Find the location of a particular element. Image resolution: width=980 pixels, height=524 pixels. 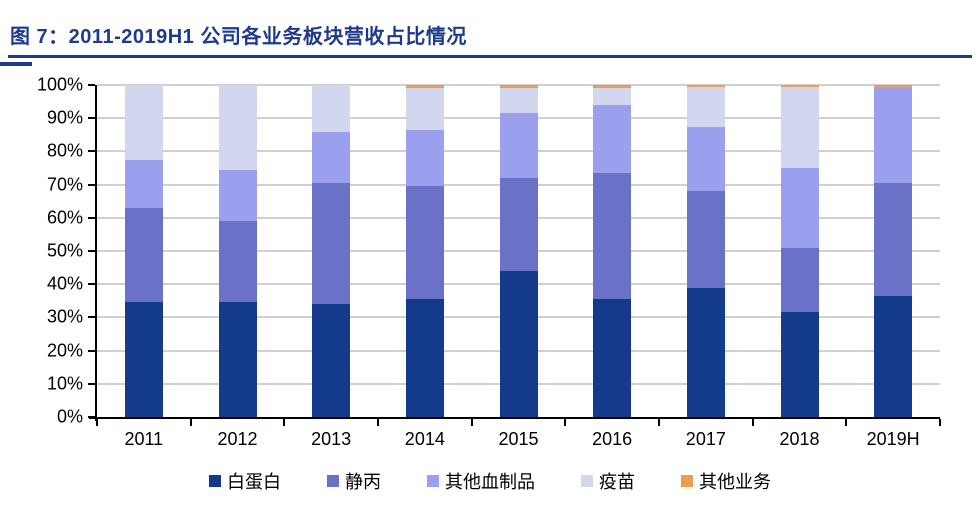

legend-item: 白蛋白 is located at coordinates (245, 481).